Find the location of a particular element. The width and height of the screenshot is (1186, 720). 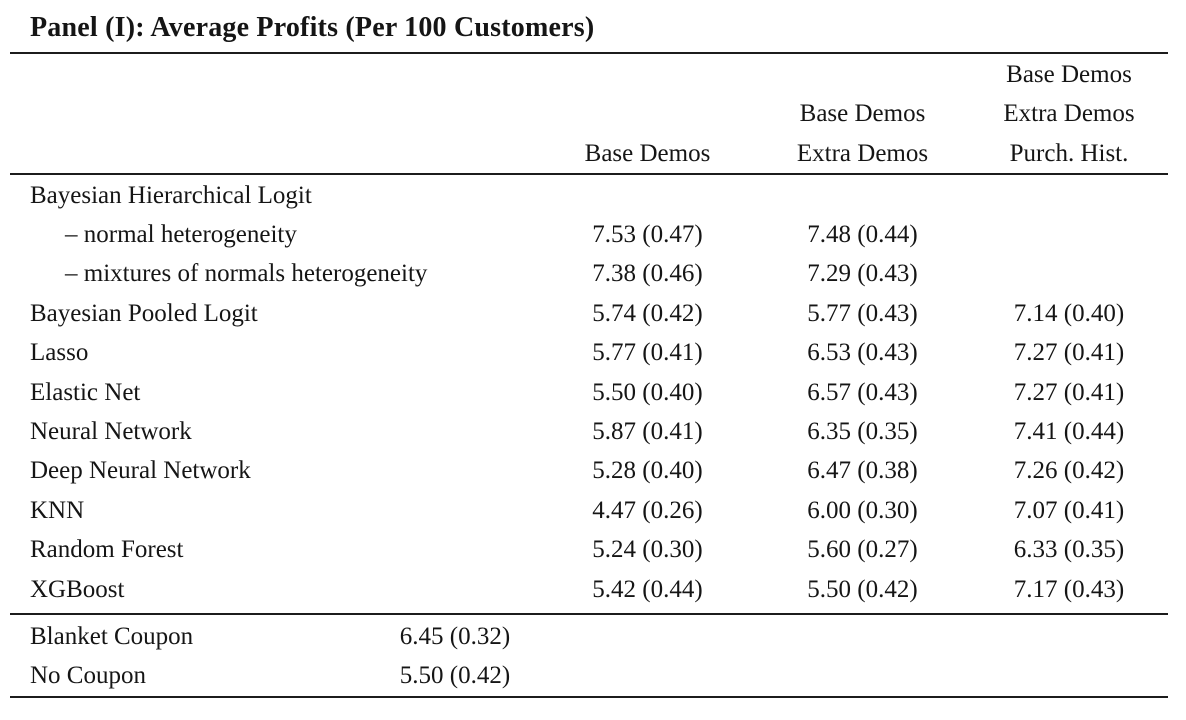

row-label: Elastic Net is located at coordinates (85, 392).